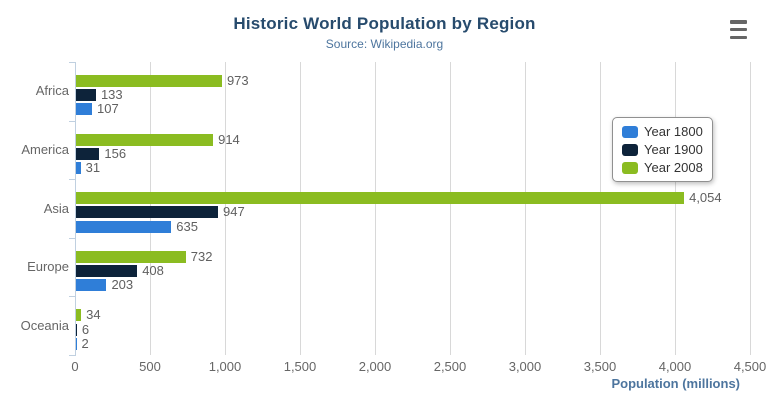 This screenshot has width=769, height=416. Describe the element at coordinates (450, 366) in the screenshot. I see `x-axis-tick-label: 2,500` at that location.